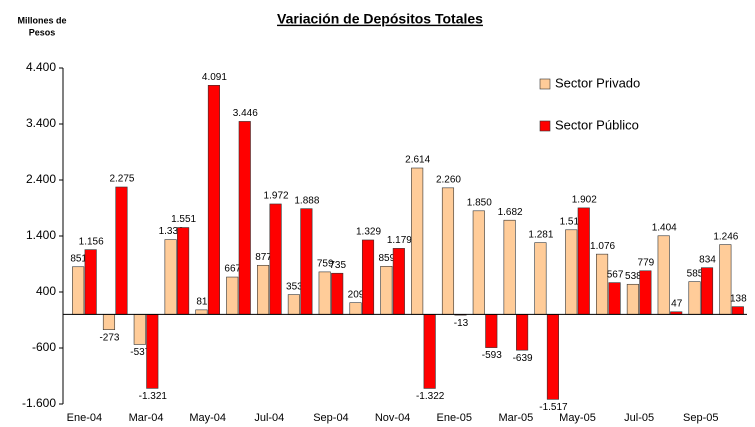 This screenshot has height=427, width=755. Describe the element at coordinates (597, 82) in the screenshot. I see `legend-label: Sector Privado` at that location.